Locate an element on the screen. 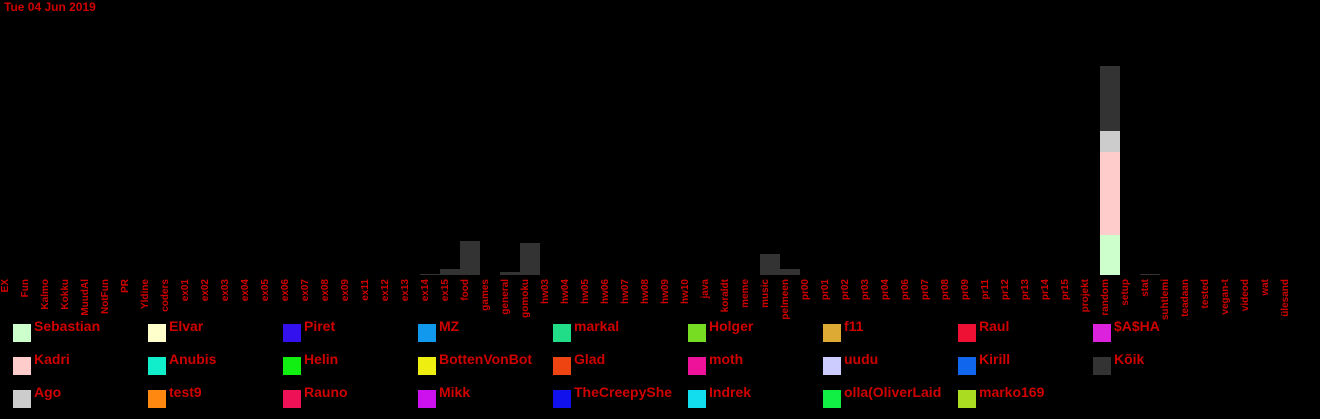 The image size is (1320, 419). bar-stat-Kõik is located at coordinates (1150, 274).